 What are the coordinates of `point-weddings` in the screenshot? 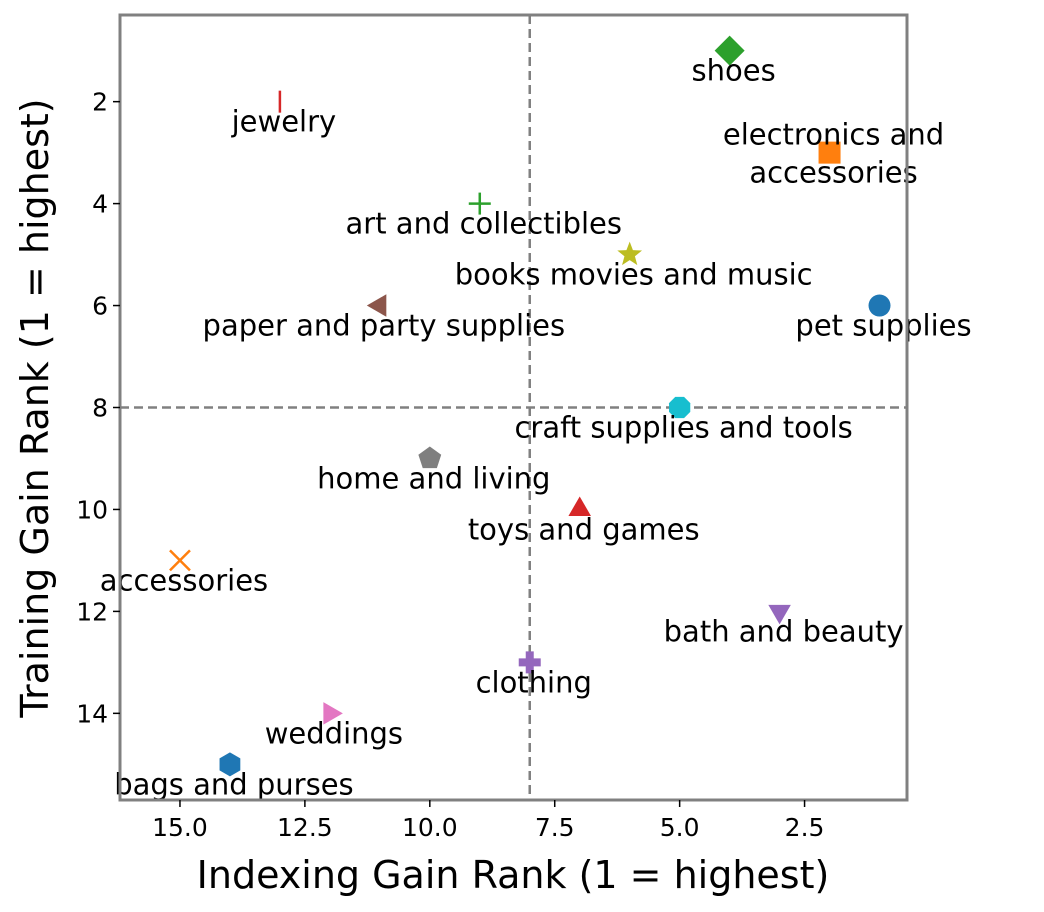 It's located at (333, 713).